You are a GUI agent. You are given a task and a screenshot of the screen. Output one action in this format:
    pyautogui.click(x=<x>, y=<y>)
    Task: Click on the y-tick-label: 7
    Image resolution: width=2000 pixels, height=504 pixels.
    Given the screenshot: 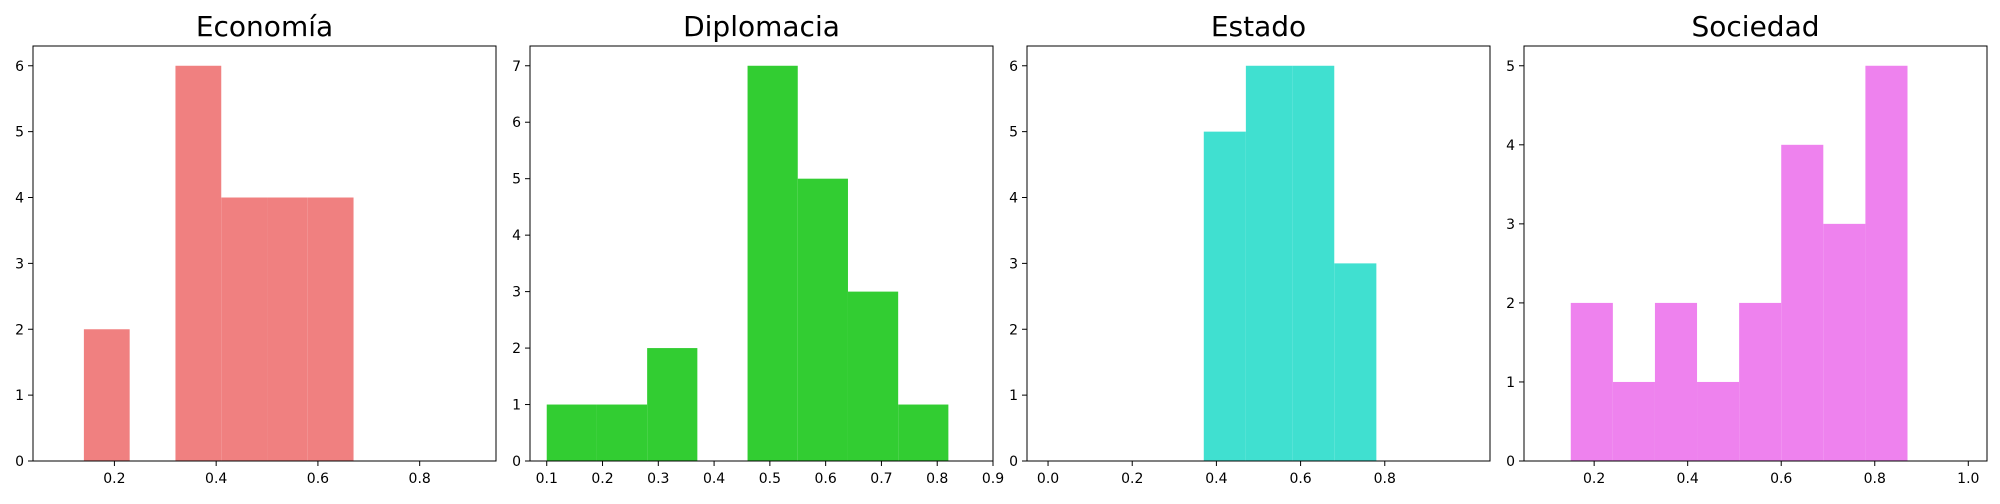 What is the action you would take?
    pyautogui.click(x=516, y=67)
    